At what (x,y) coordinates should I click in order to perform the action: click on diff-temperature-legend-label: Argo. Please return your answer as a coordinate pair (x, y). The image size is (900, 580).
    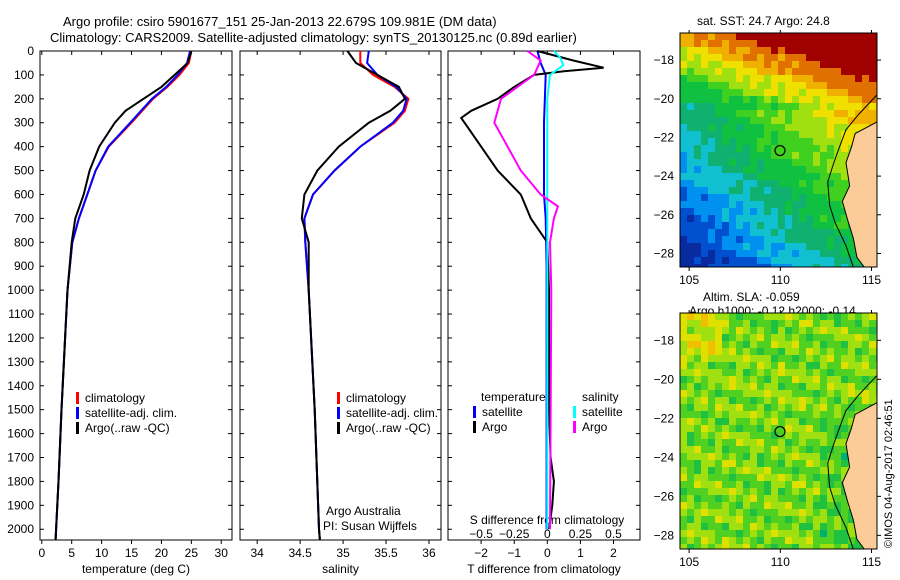
    Looking at the image, I should click on (495, 427).